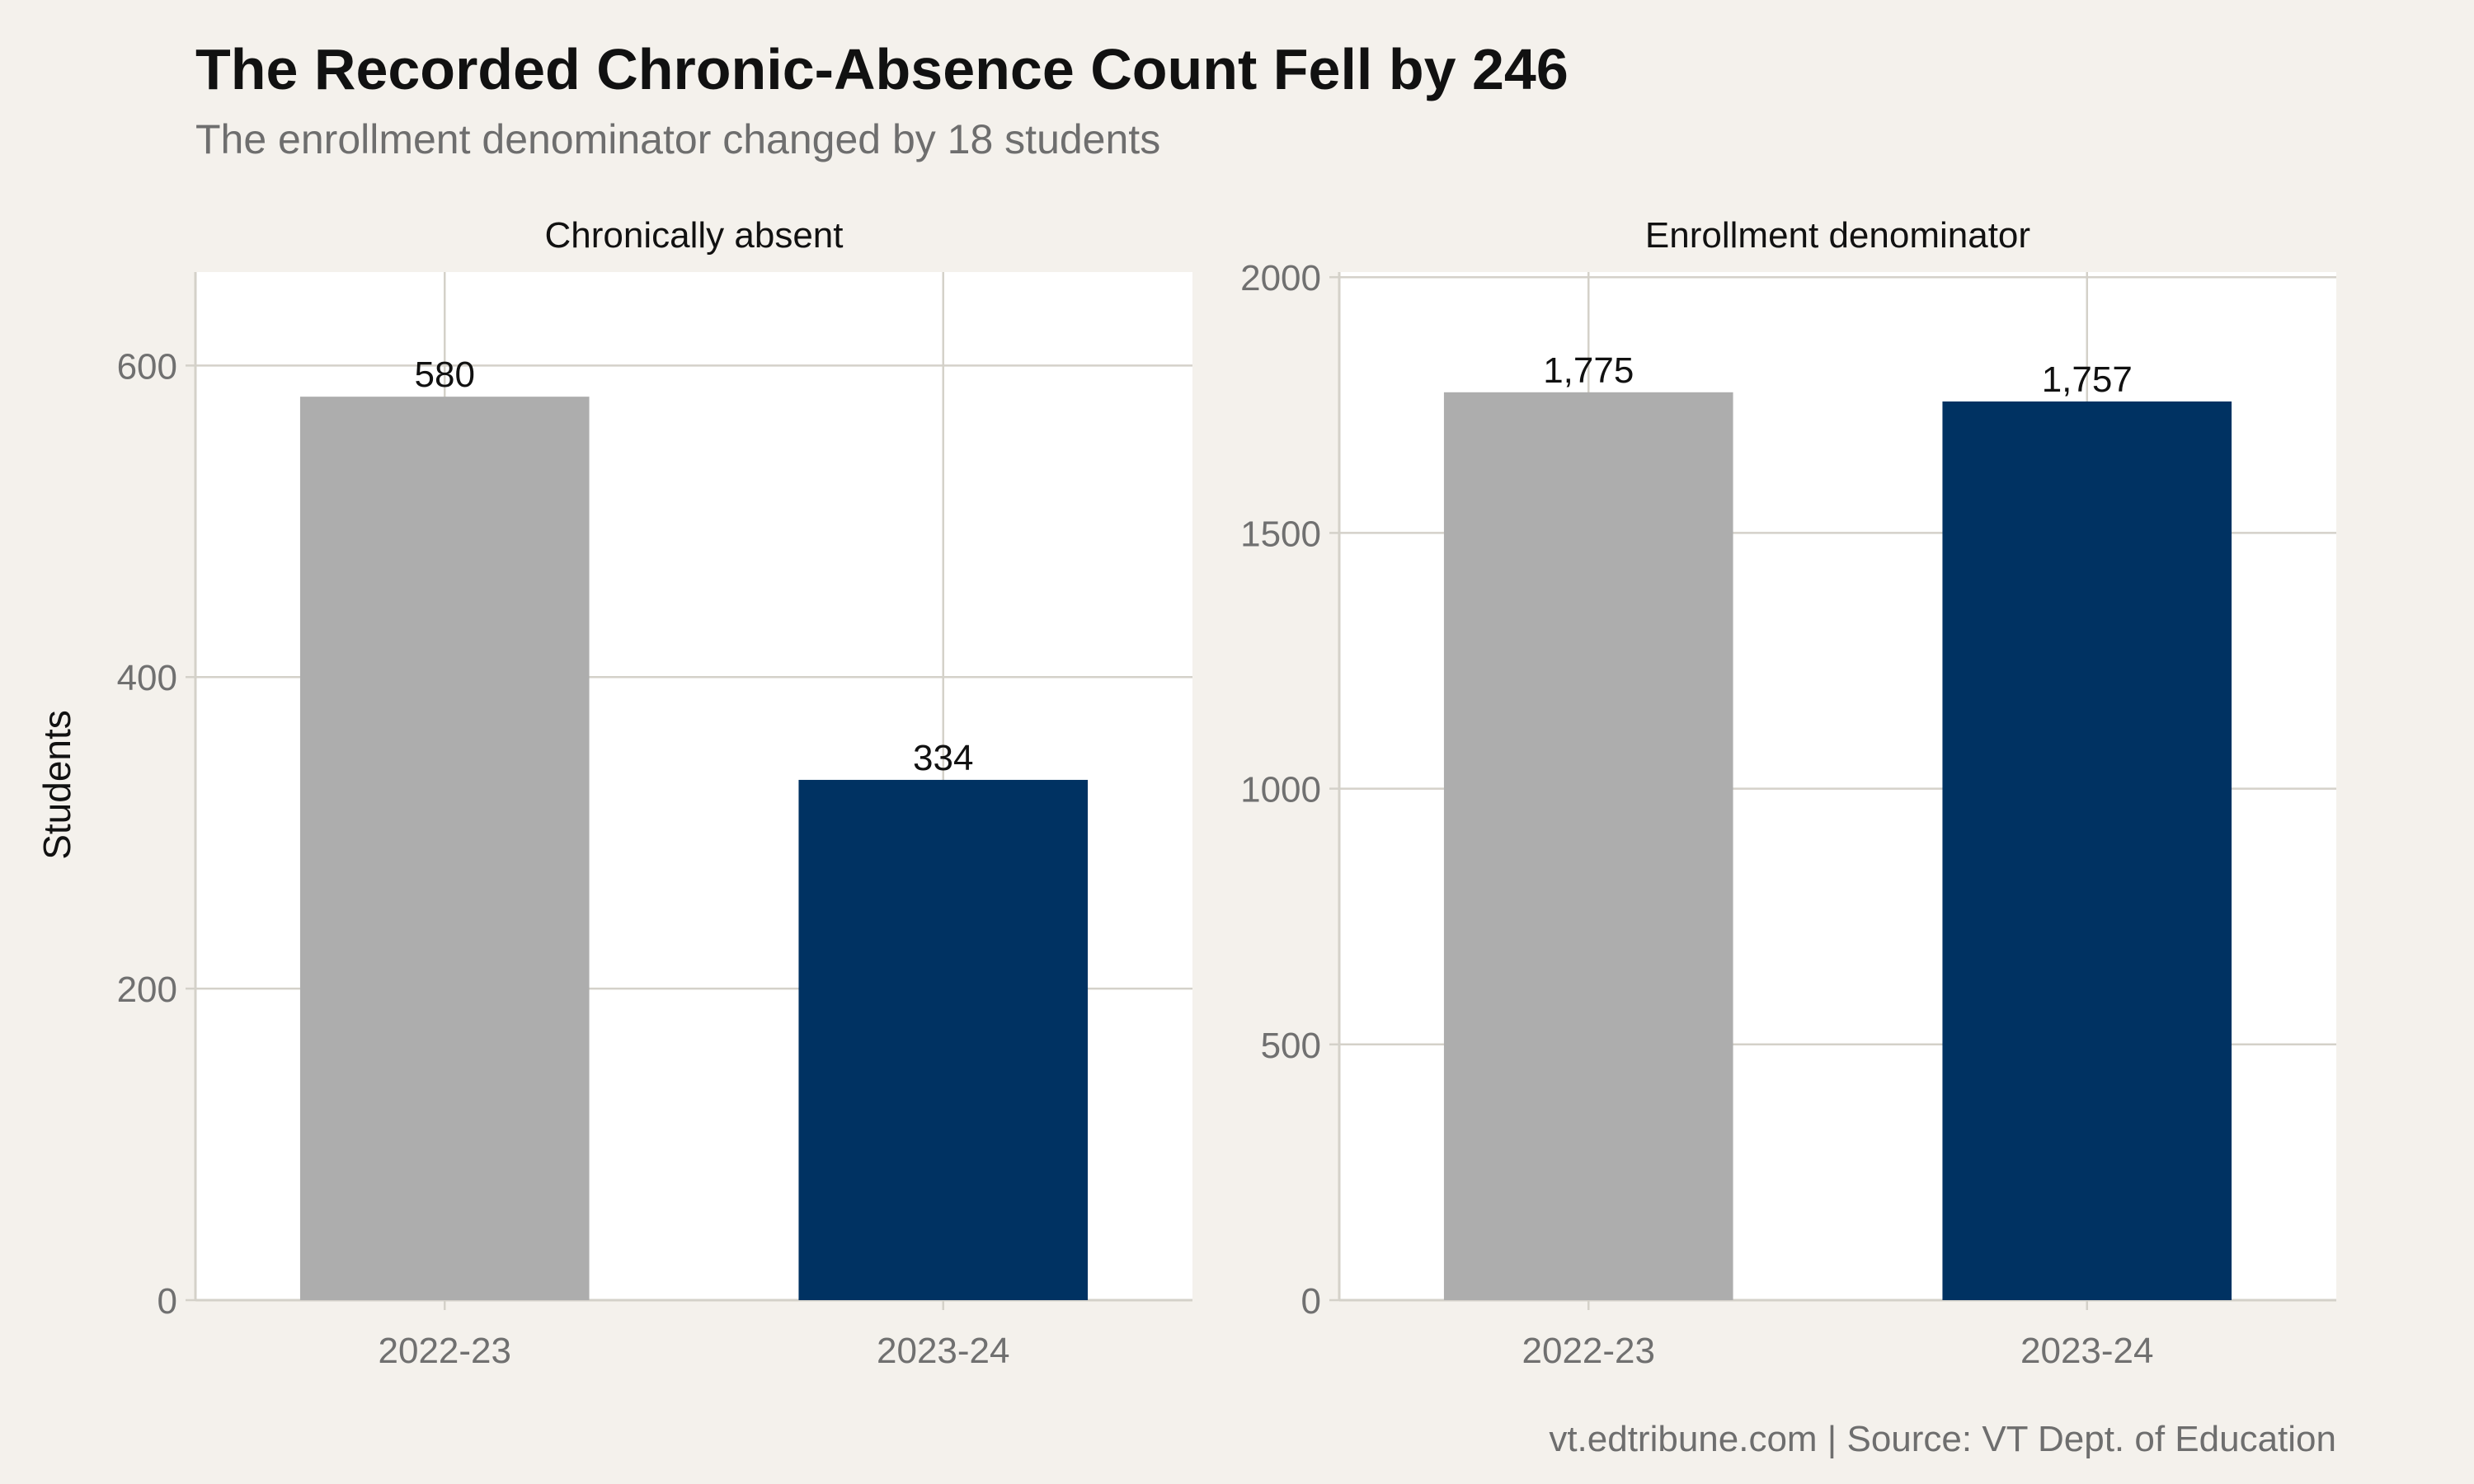 This screenshot has height=1484, width=2474. What do you see at coordinates (1280, 534) in the screenshot?
I see `y-tick-label: 1500` at bounding box center [1280, 534].